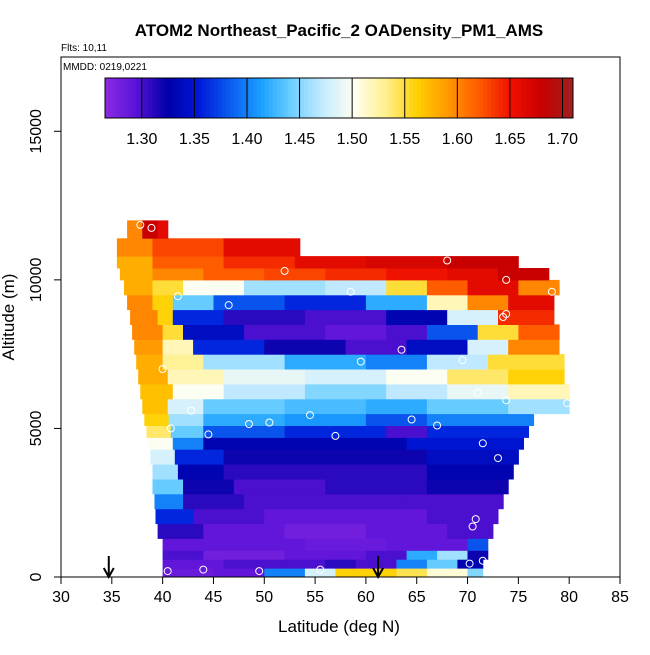 This screenshot has width=650, height=655. Describe the element at coordinates (36, 576) in the screenshot. I see `y-tick-label: 0` at that location.